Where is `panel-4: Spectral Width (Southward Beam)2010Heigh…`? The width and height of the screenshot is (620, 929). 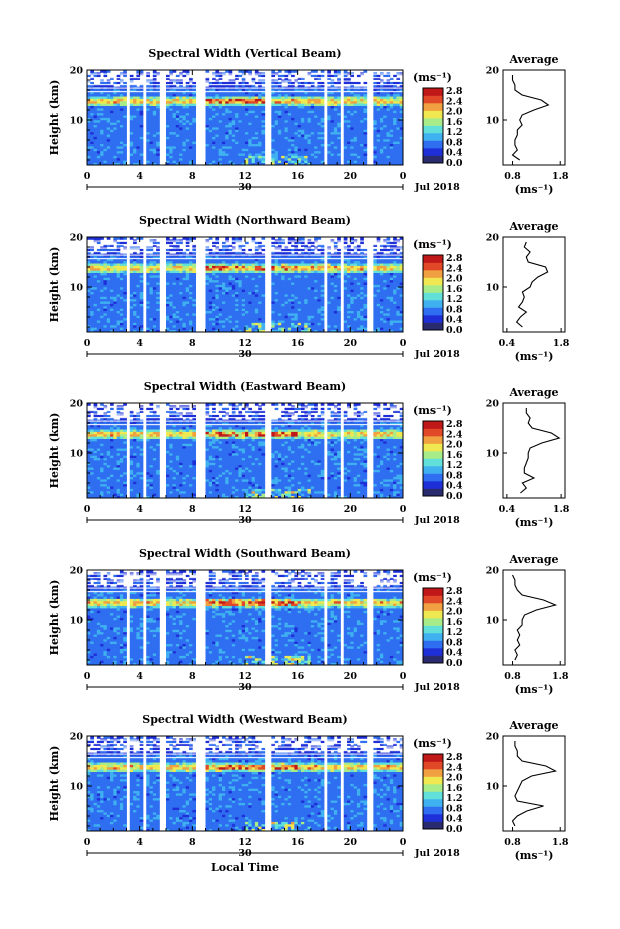 panel-4: Spectral Width (Southward Beam)2010Heigh… is located at coordinates (308, 621).